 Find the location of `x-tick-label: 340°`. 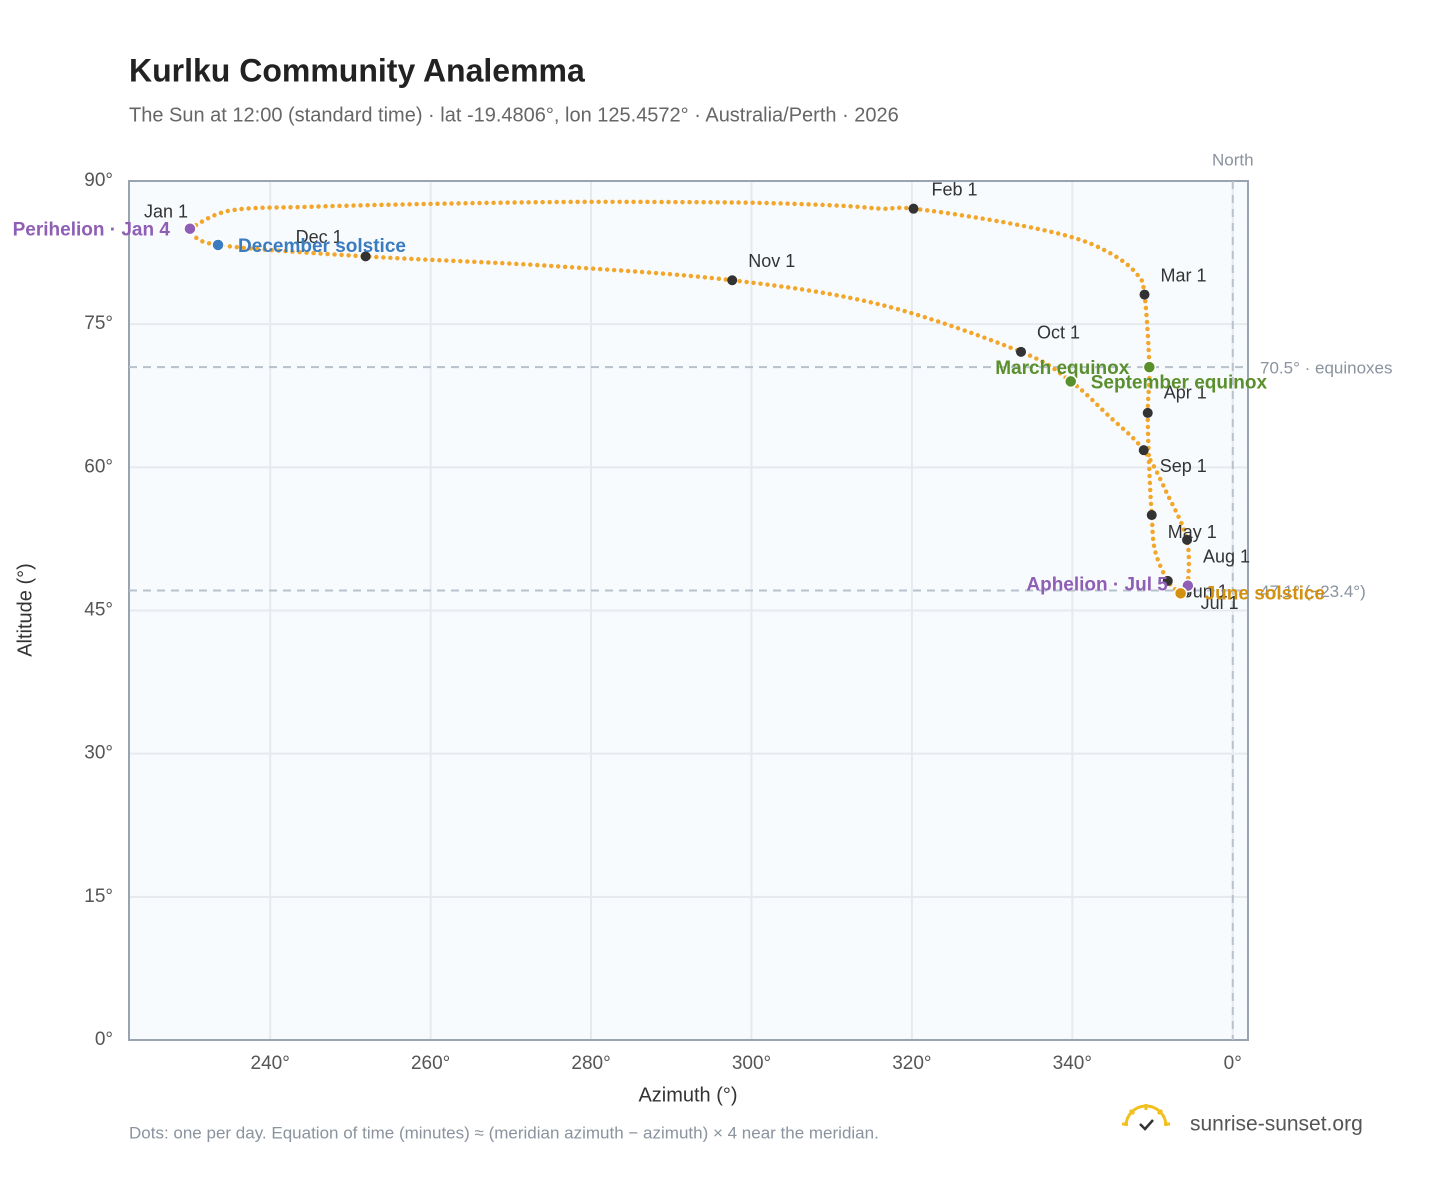

x-tick-label: 340° is located at coordinates (1072, 1063).